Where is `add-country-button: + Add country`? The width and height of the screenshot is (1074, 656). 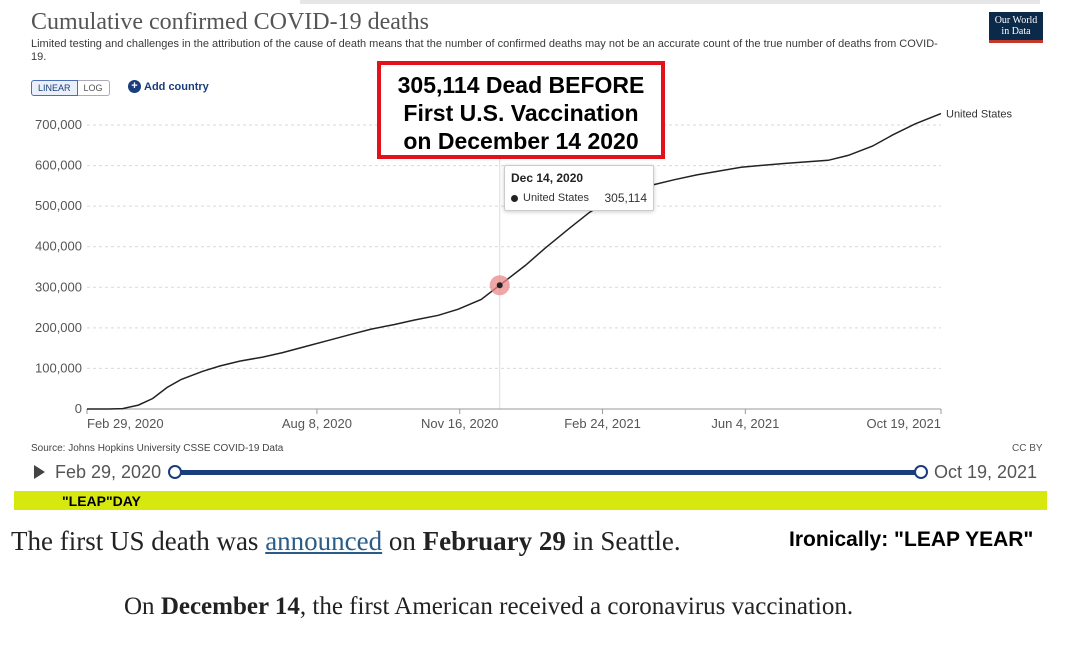 add-country-button: + Add country is located at coordinates (168, 86).